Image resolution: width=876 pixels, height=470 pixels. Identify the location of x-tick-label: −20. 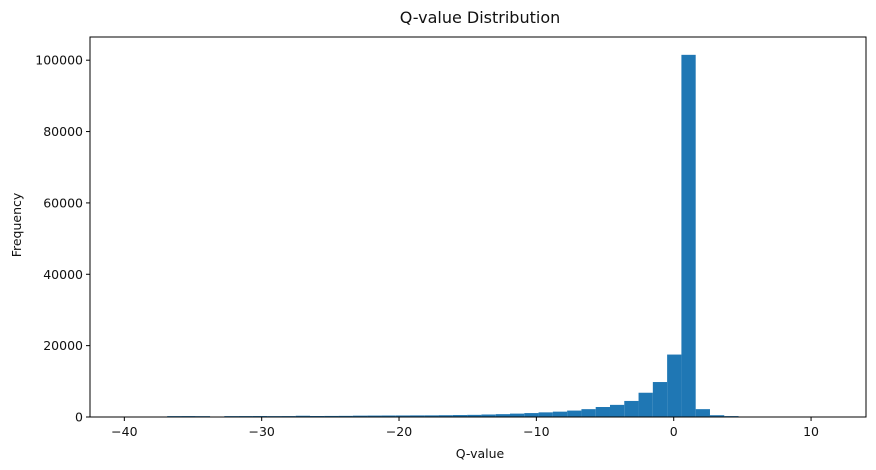
(399, 431).